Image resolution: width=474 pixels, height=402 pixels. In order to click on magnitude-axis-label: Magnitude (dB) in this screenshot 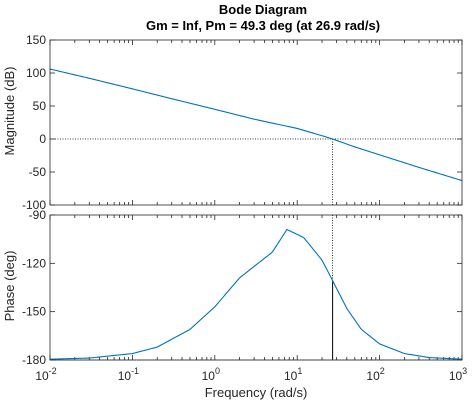, I will do `click(9, 111)`.